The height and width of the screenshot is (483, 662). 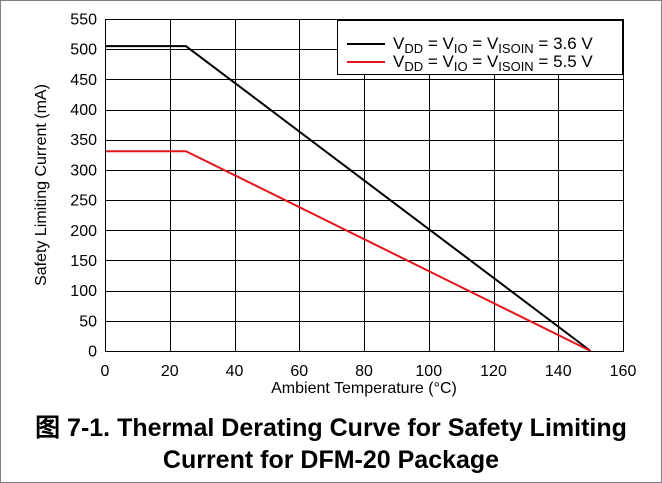 What do you see at coordinates (558, 371) in the screenshot?
I see `x-tick-label: 140` at bounding box center [558, 371].